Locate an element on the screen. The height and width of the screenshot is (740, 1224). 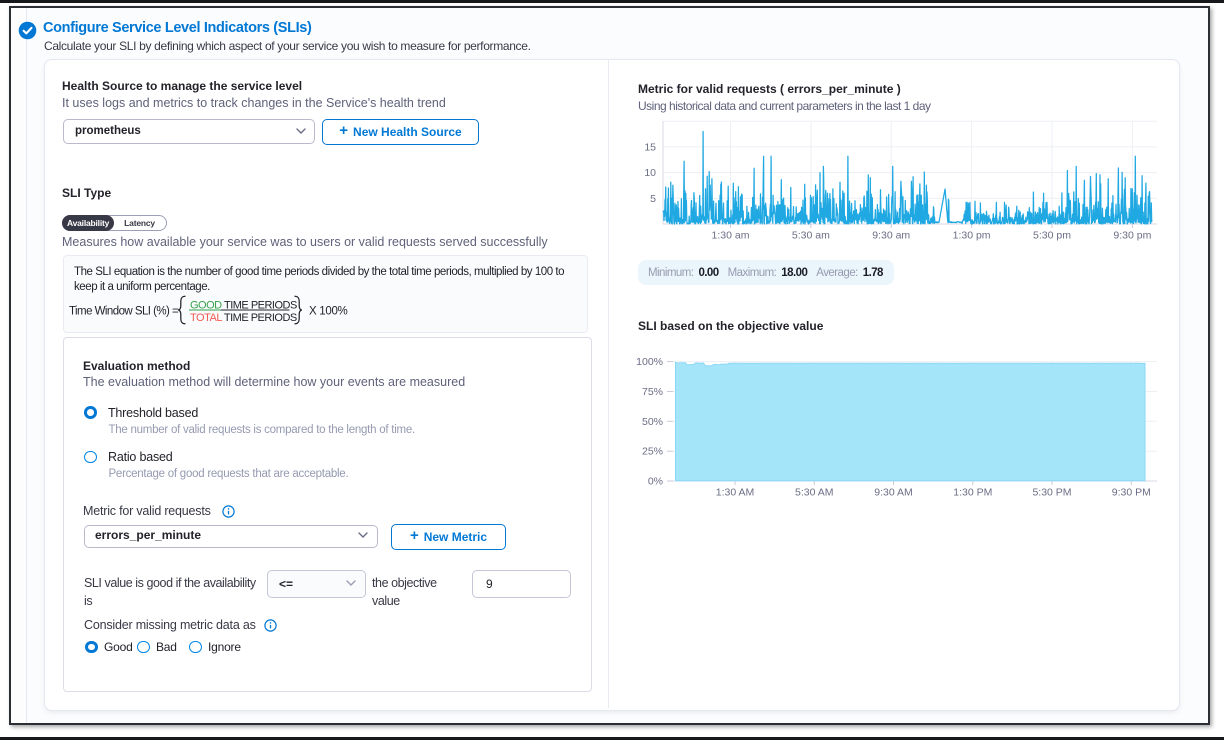
svg-text: 1:30 am is located at coordinates (731, 236).